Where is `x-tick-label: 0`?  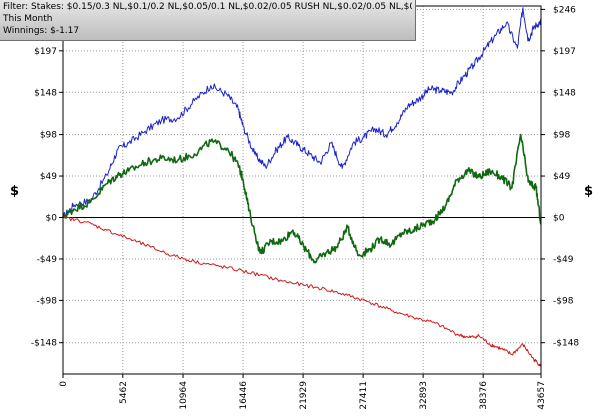 x-tick-label: 0 is located at coordinates (64, 384).